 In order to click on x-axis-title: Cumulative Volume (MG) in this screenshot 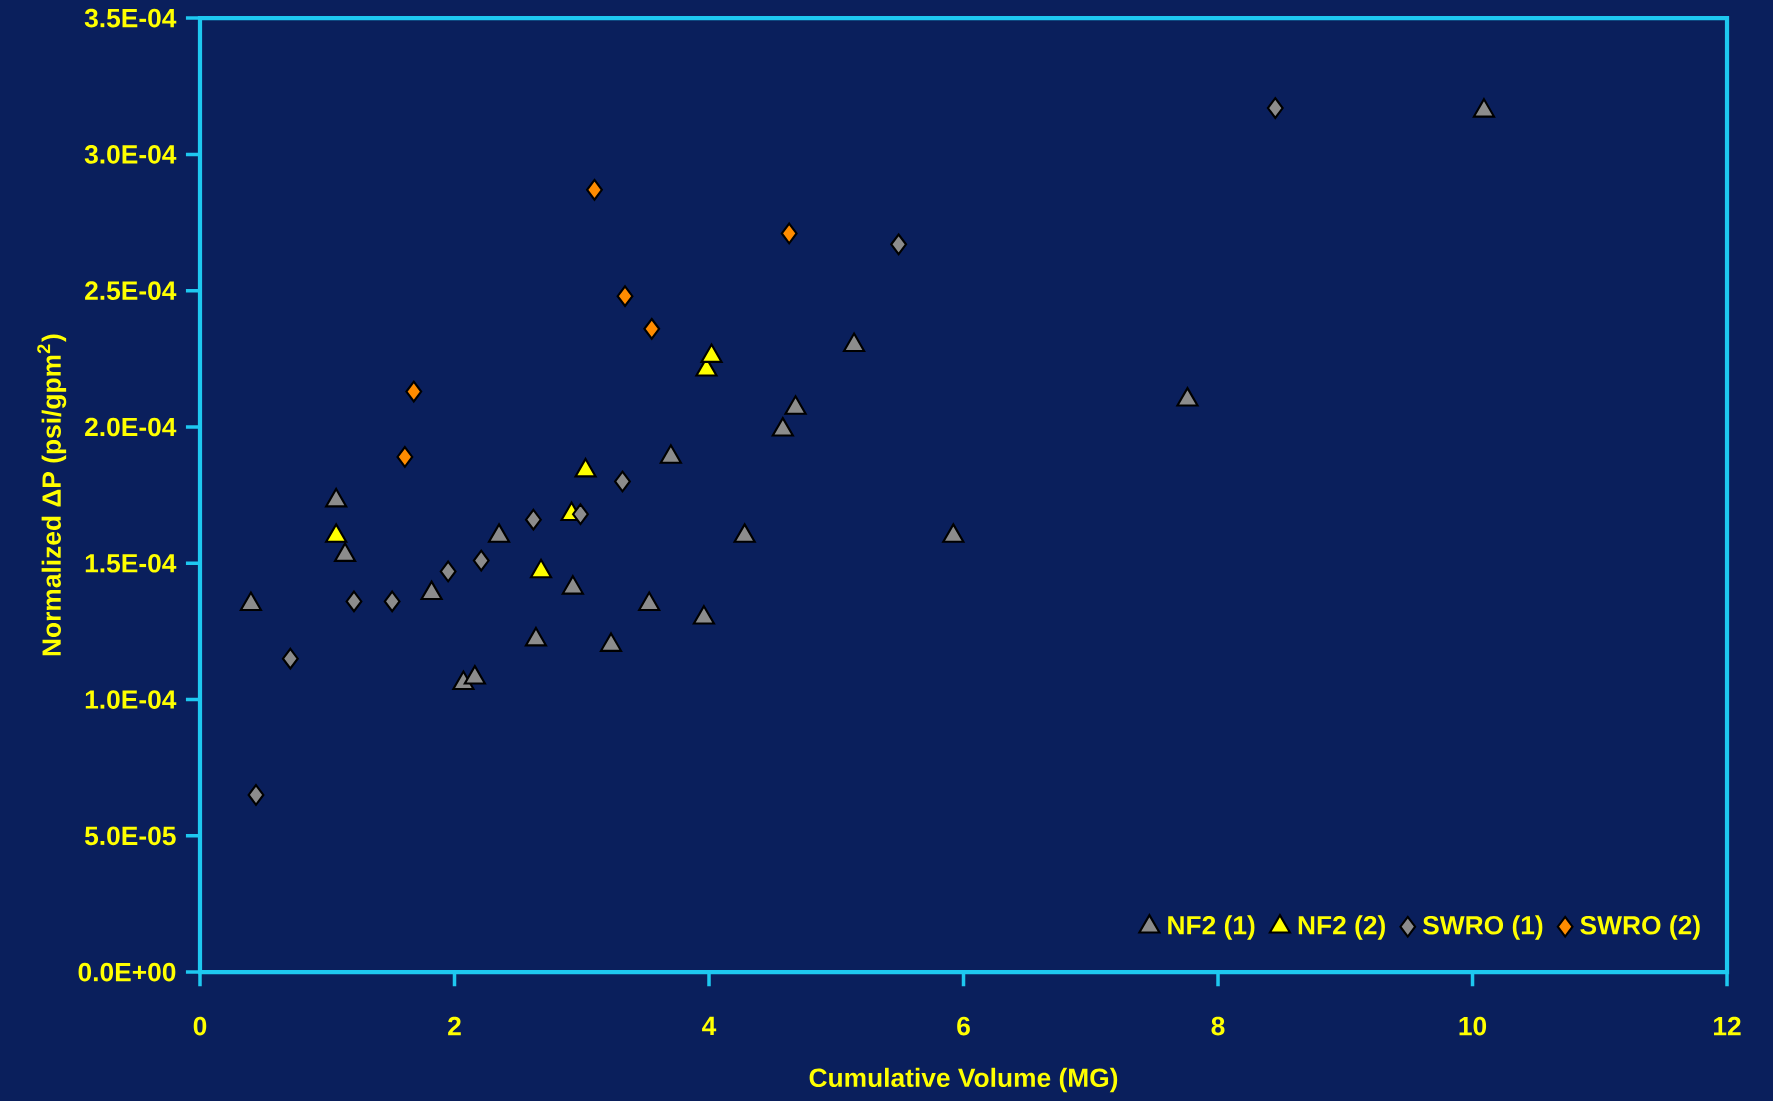, I will do `click(963, 1080)`.